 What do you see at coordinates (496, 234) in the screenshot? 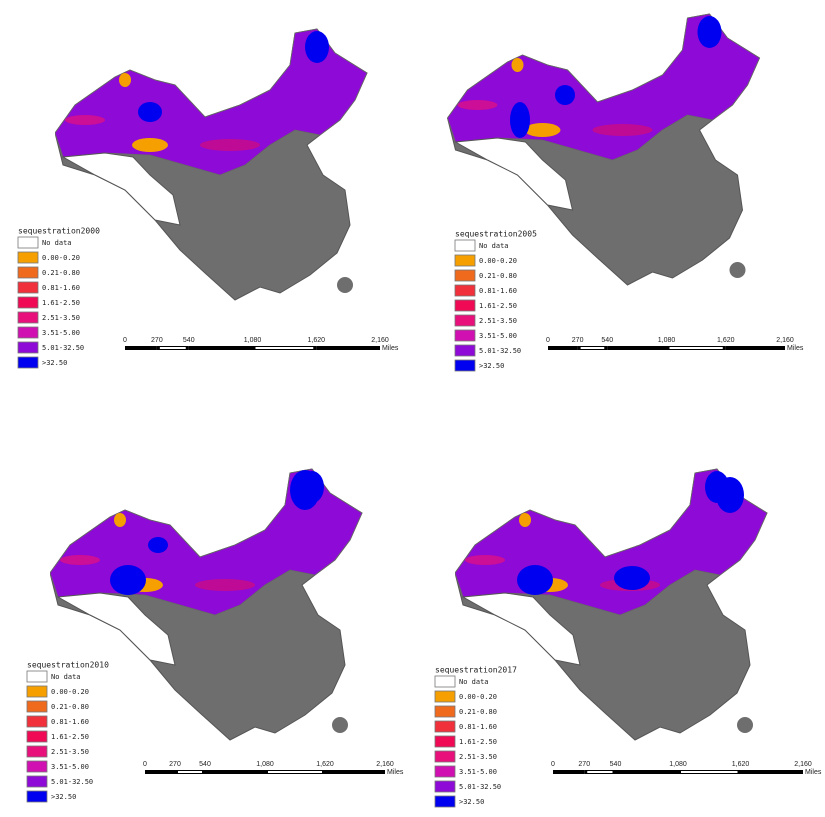
I see `legend-title: sequestration2005` at bounding box center [496, 234].